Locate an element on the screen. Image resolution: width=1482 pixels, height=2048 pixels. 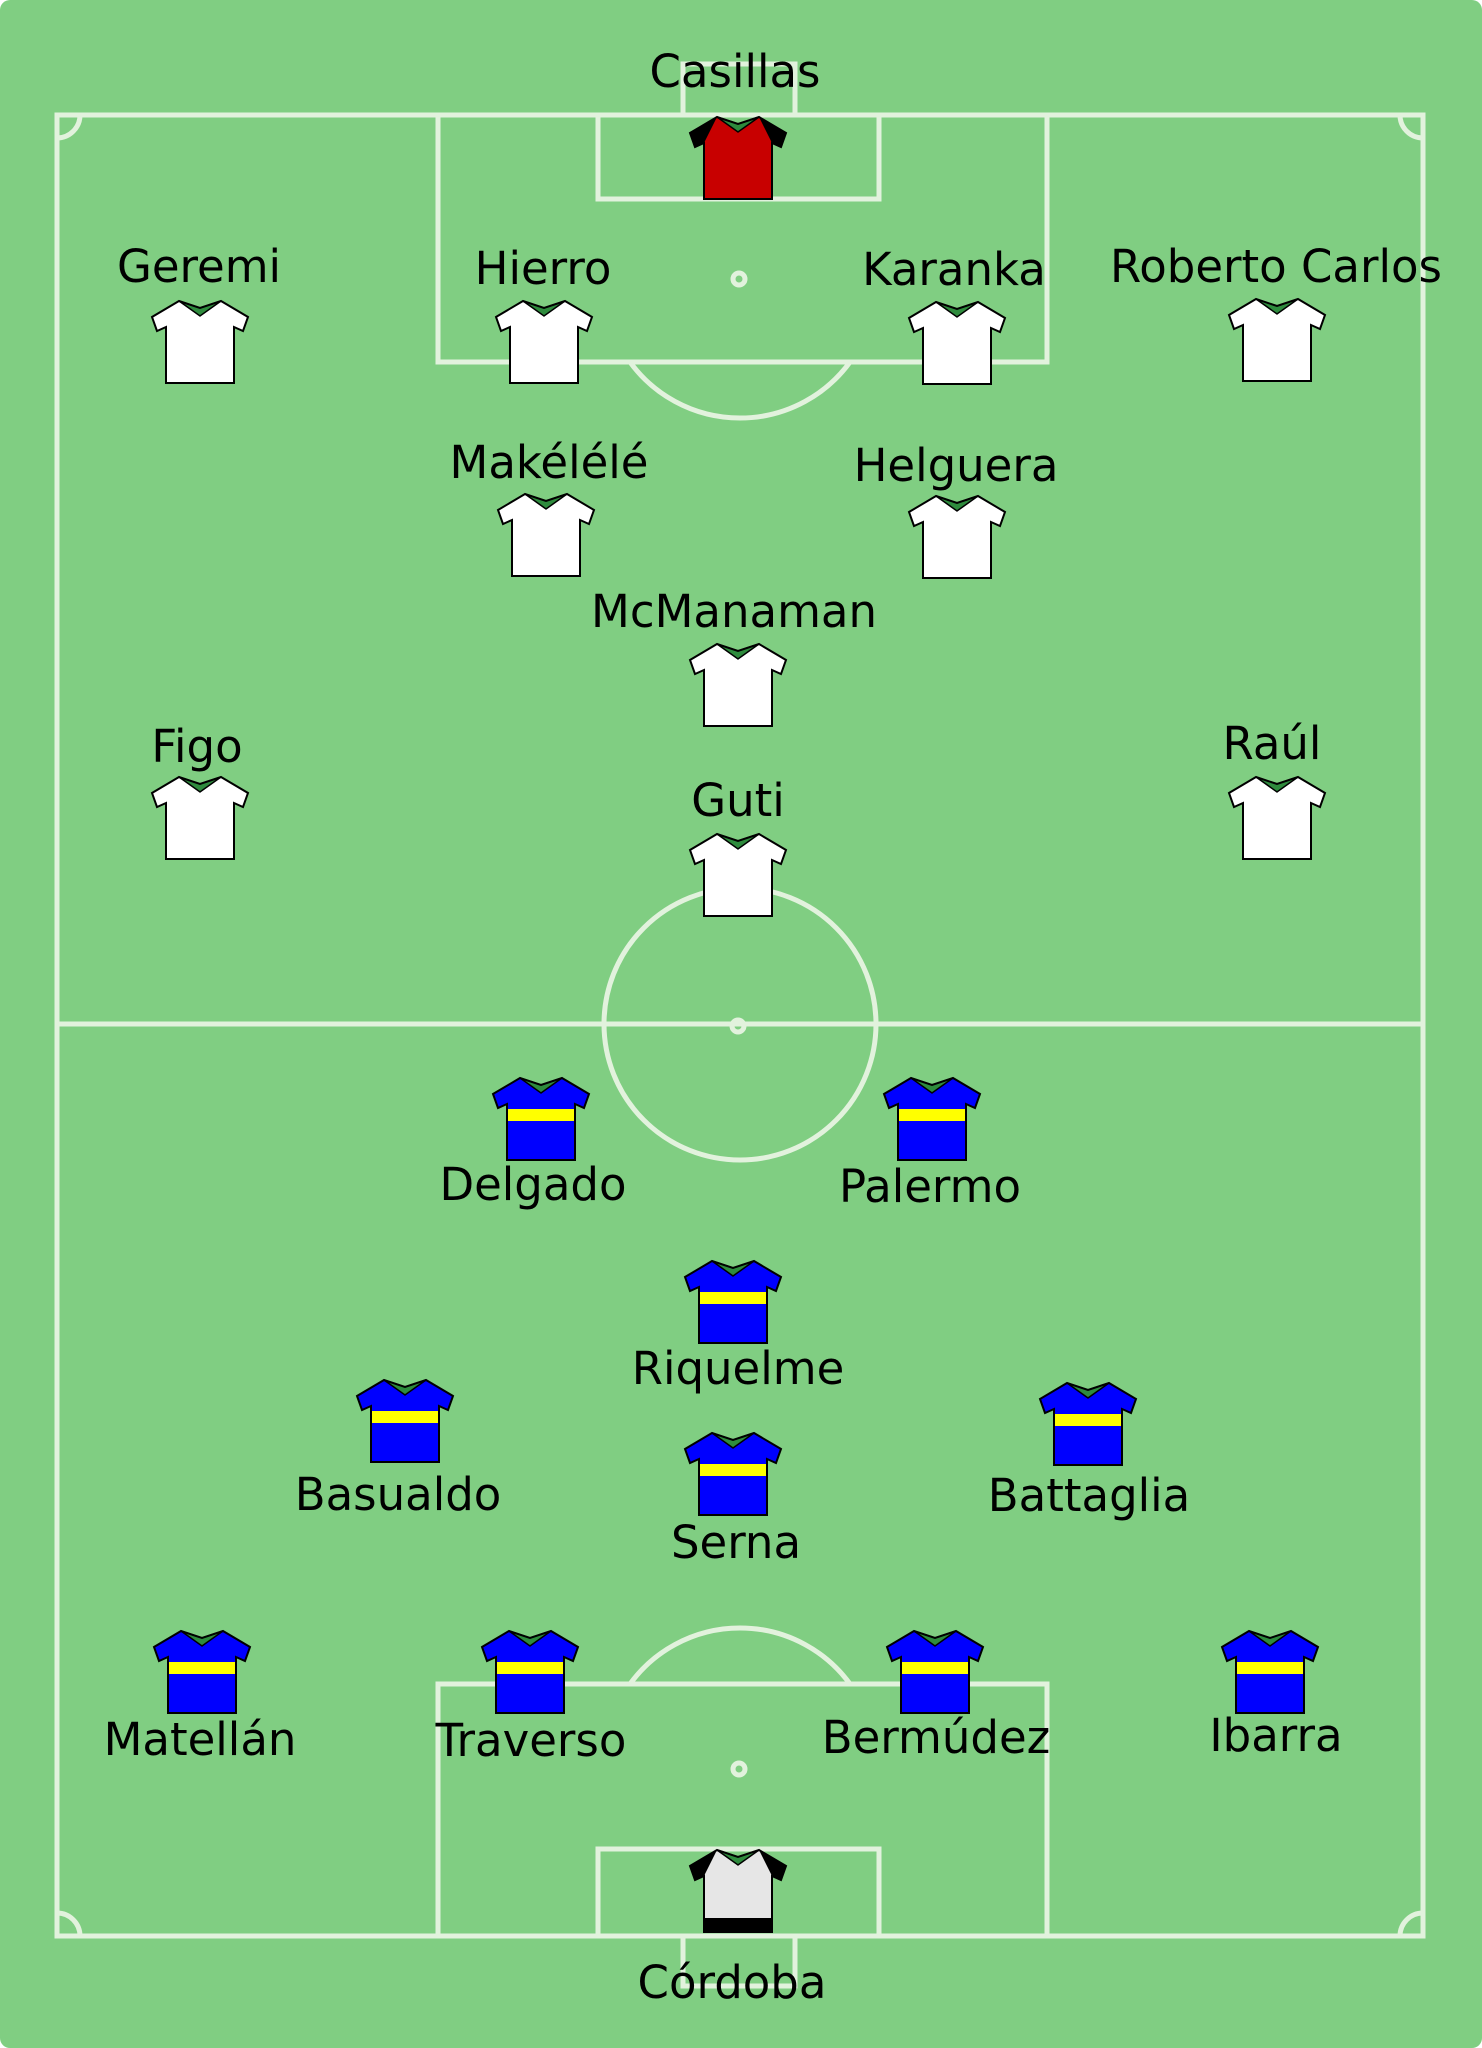
player-name: Figo is located at coordinates (196, 746).